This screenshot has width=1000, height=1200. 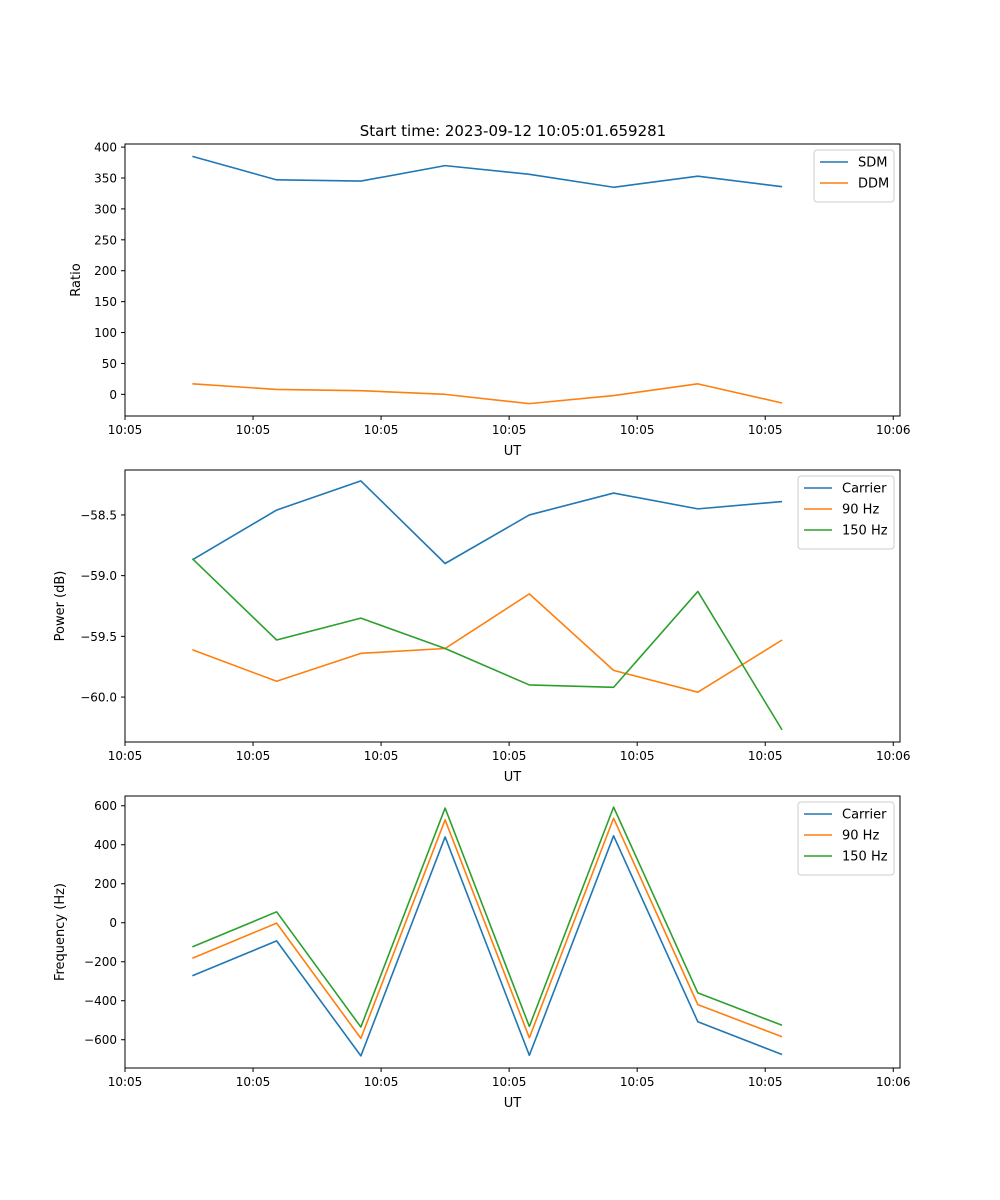 I want to click on y-tick-label: 50, so click(x=109, y=364).